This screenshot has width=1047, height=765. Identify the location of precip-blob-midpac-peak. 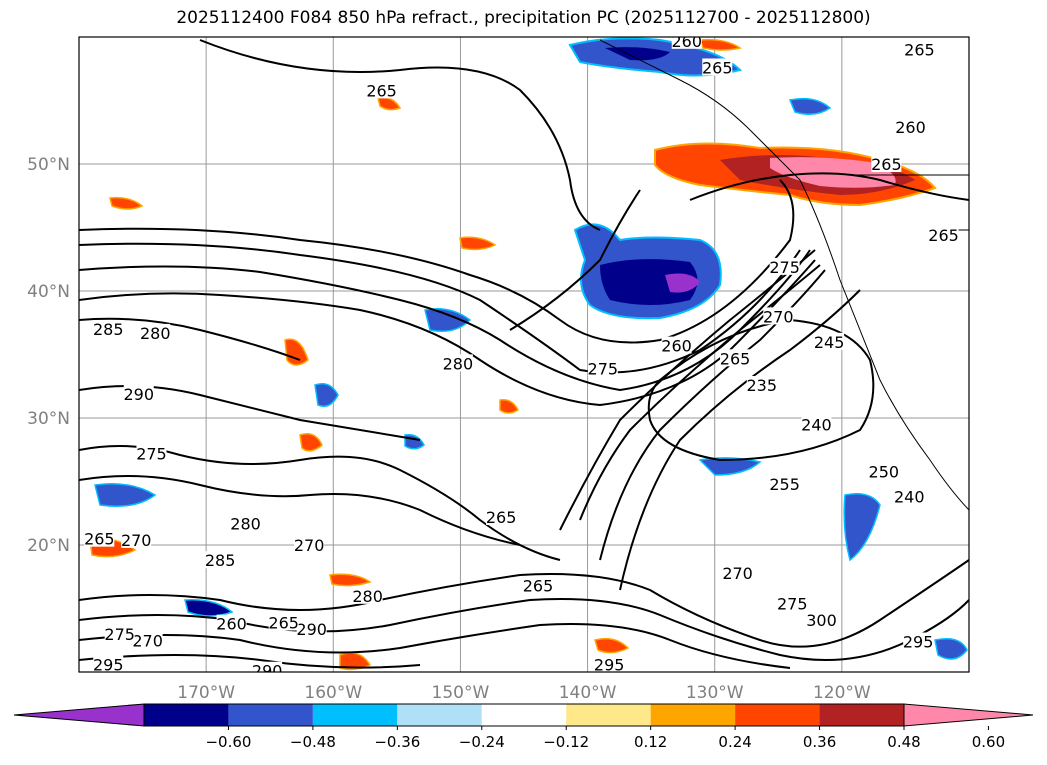
(682, 283).